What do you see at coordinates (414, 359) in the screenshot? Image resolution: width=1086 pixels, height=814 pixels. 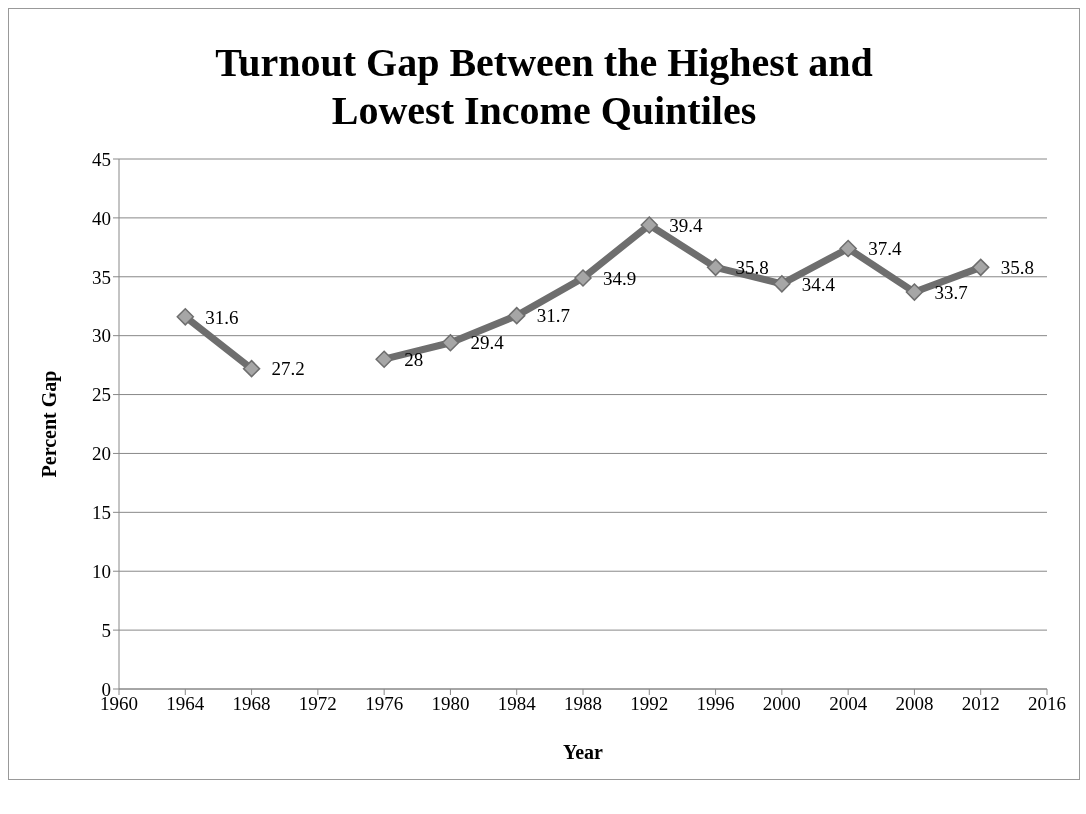 I see `data-label: 28` at bounding box center [414, 359].